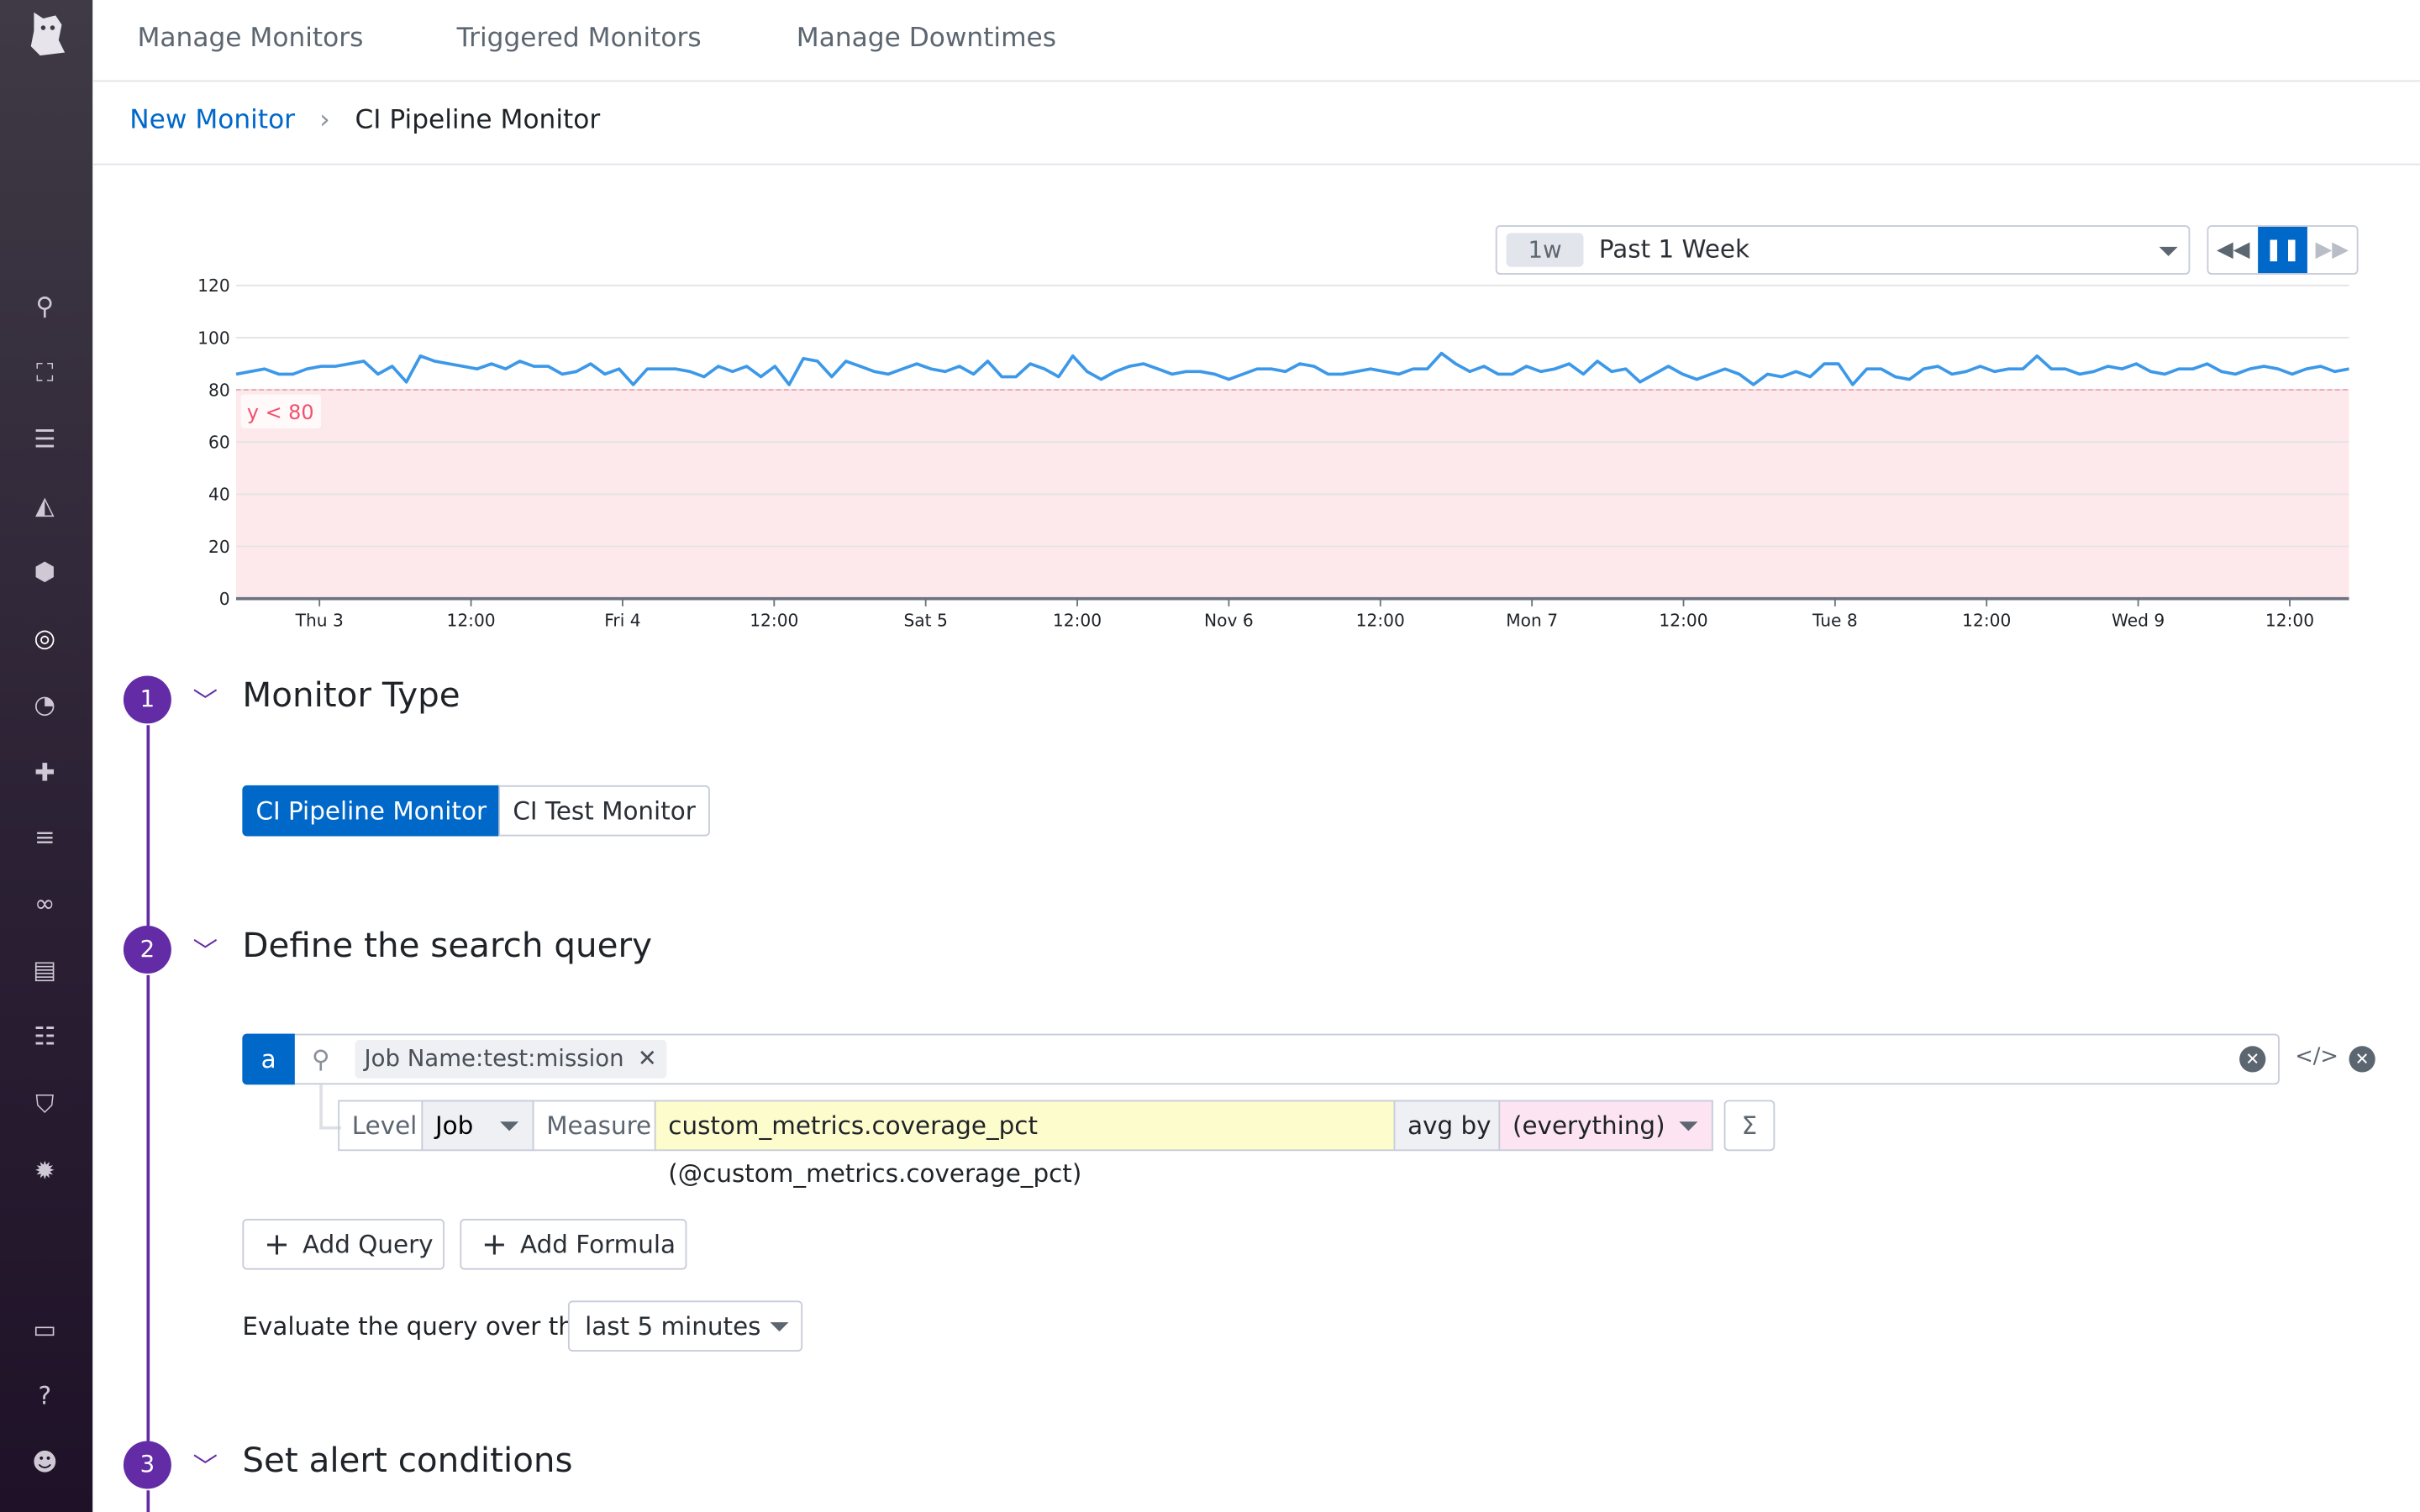 Image resolution: width=2420 pixels, height=1512 pixels. Describe the element at coordinates (147, 1465) in the screenshot. I see `step-3-badge: 3` at that location.